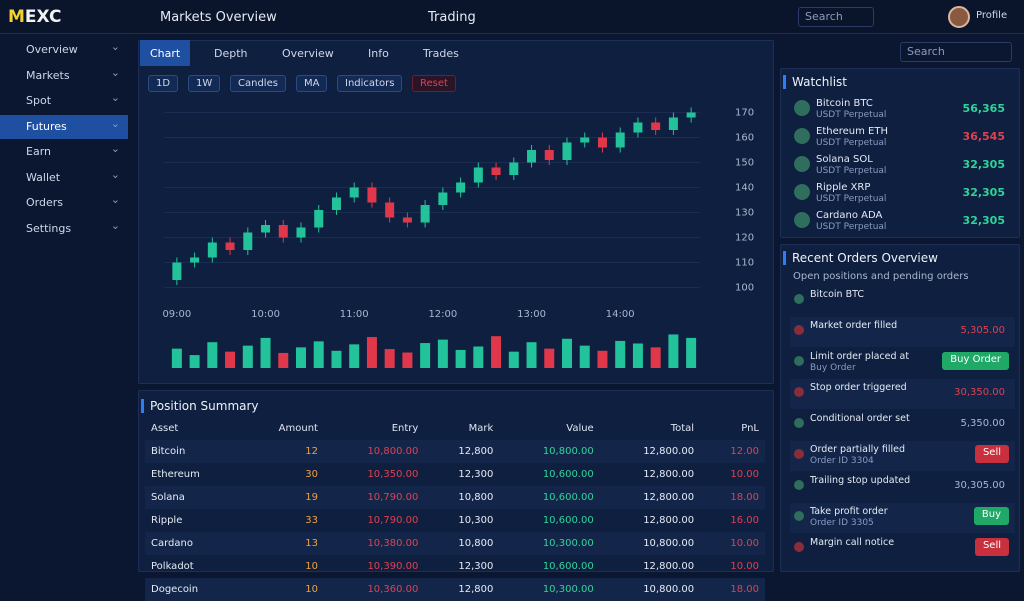  Describe the element at coordinates (476, 589) in the screenshot. I see `table-cell: 12,800` at that location.